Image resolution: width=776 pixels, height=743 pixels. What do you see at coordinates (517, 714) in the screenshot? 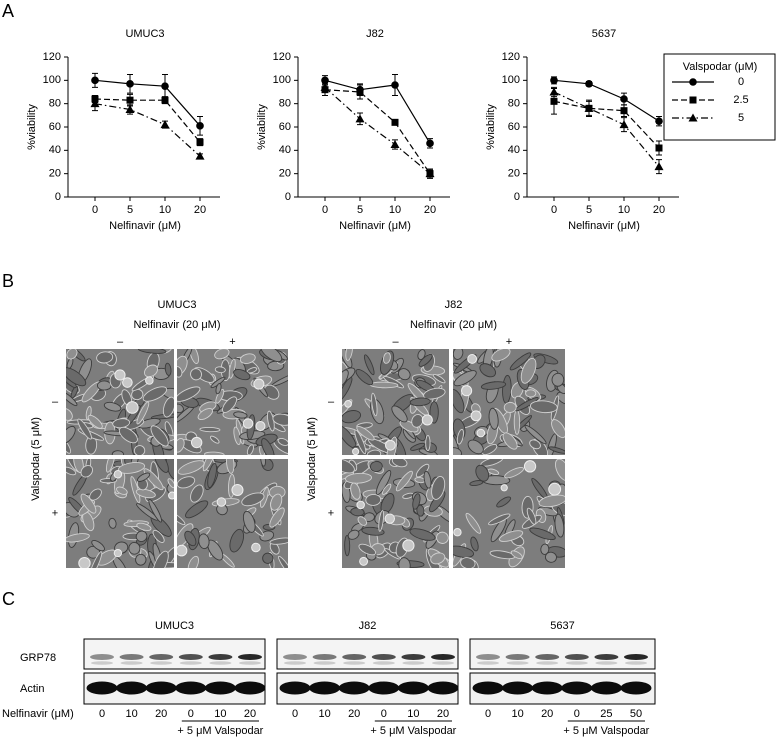
I see `lane-label: 10` at bounding box center [517, 714].